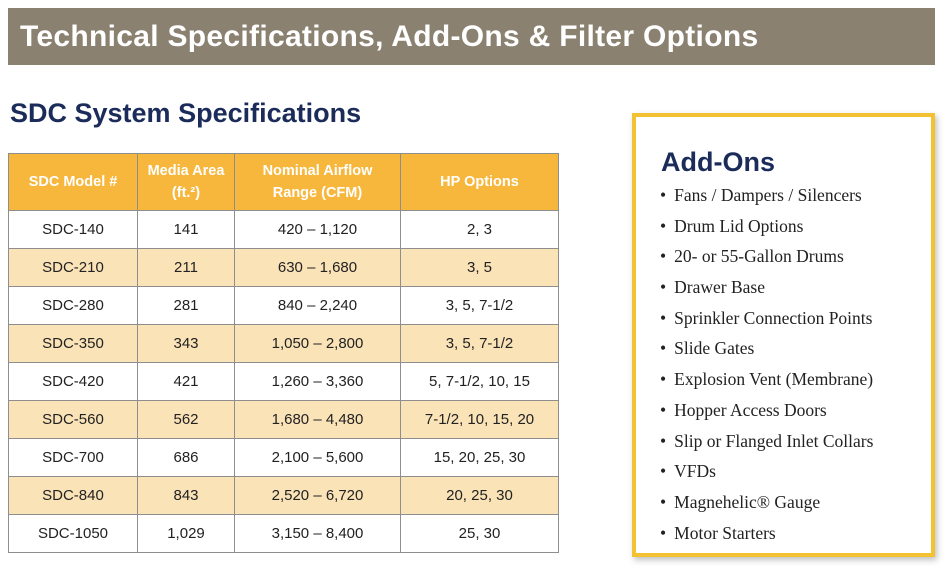  I want to click on table-row: SDC-350 343 1,050 – 2,800 3, 5, 7-1/2, so click(283, 343).